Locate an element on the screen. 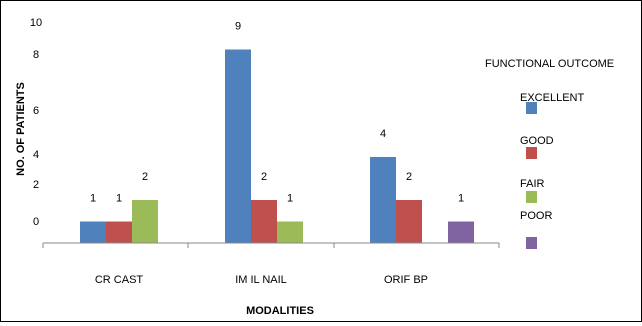 The height and width of the screenshot is (326, 642). legend-title: FUNCTIONAL OUTCOME is located at coordinates (549, 64).